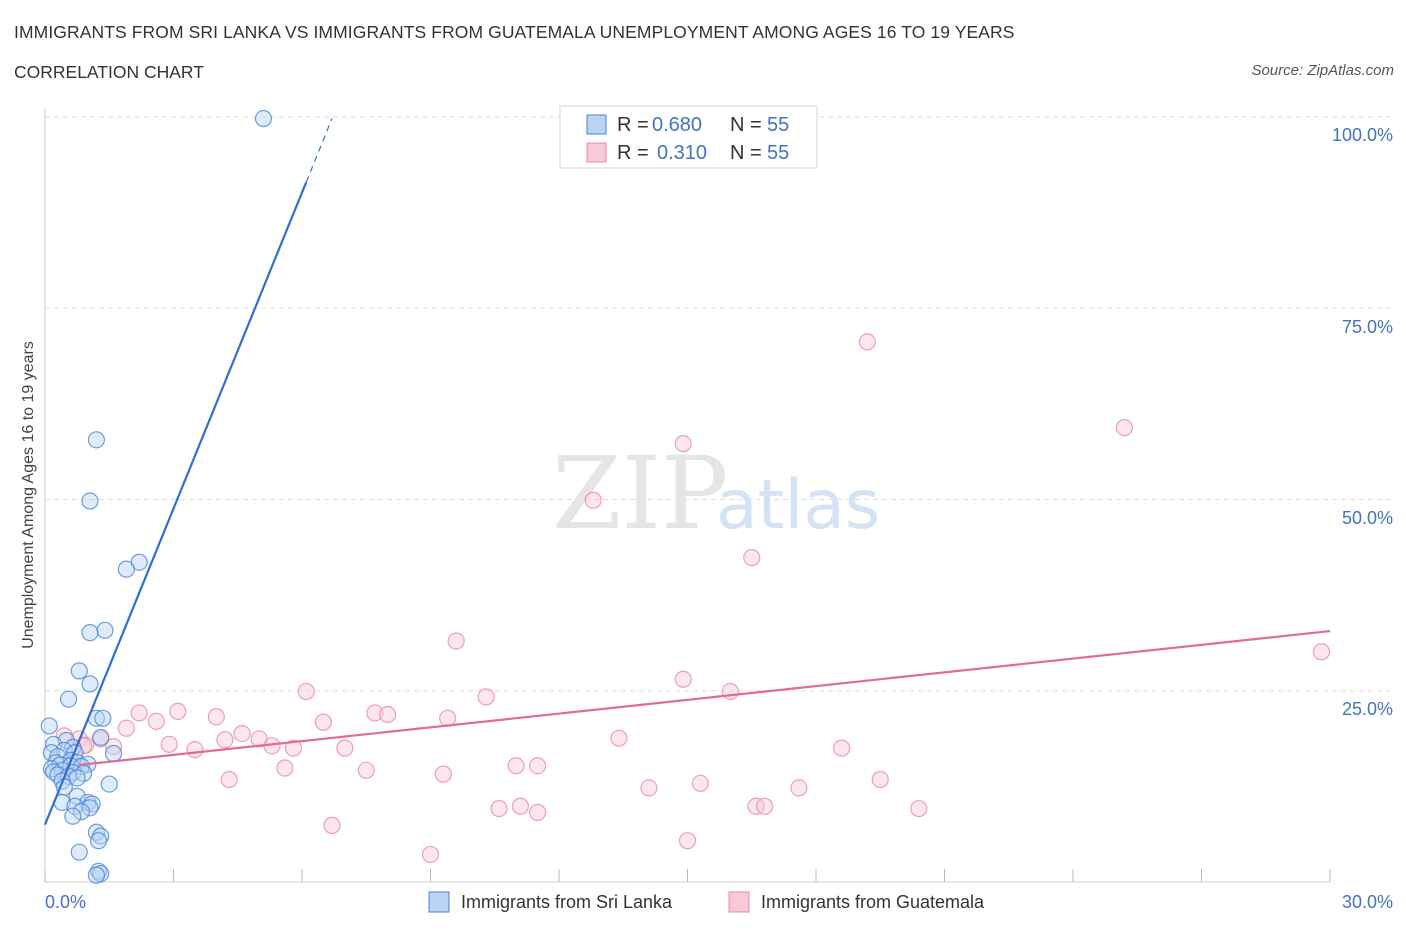 Image resolution: width=1406 pixels, height=930 pixels. I want to click on legend-n-value-1: 55, so click(778, 125).